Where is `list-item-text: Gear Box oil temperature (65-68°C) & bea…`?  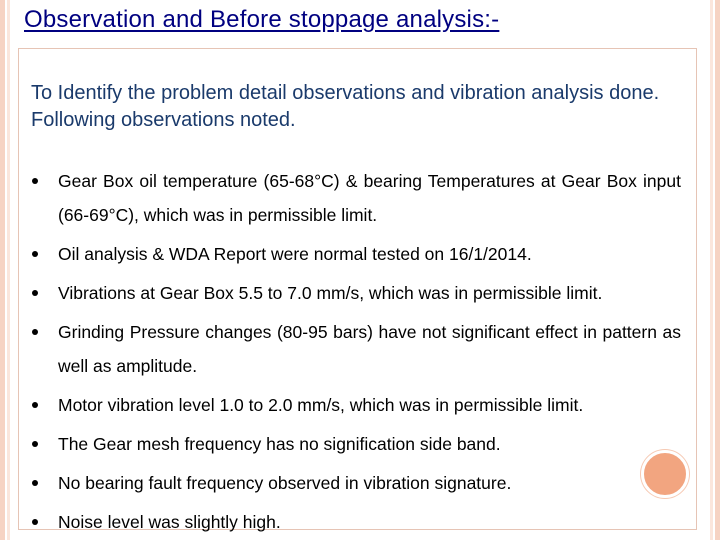
list-item-text: Gear Box oil temperature (65-68°C) & bea… is located at coordinates (369, 198).